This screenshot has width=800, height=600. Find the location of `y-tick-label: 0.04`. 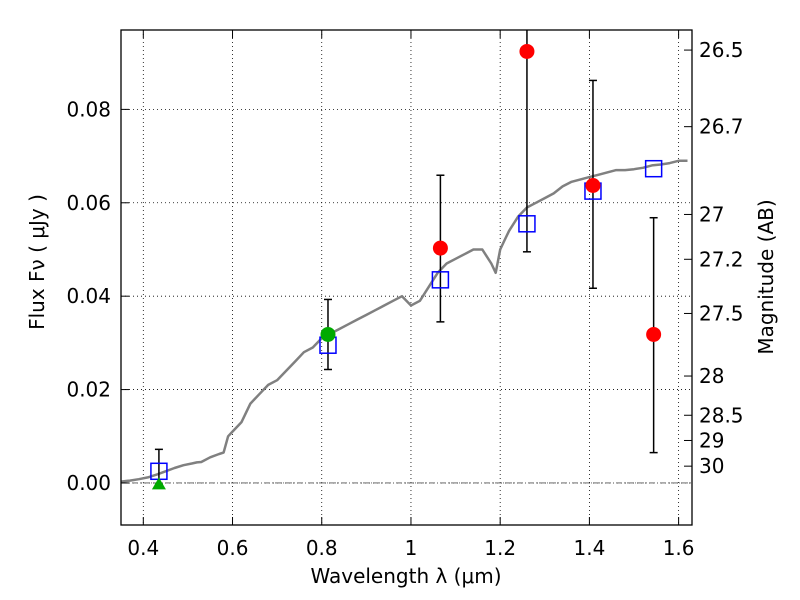

y-tick-label: 0.04 is located at coordinates (88, 296).